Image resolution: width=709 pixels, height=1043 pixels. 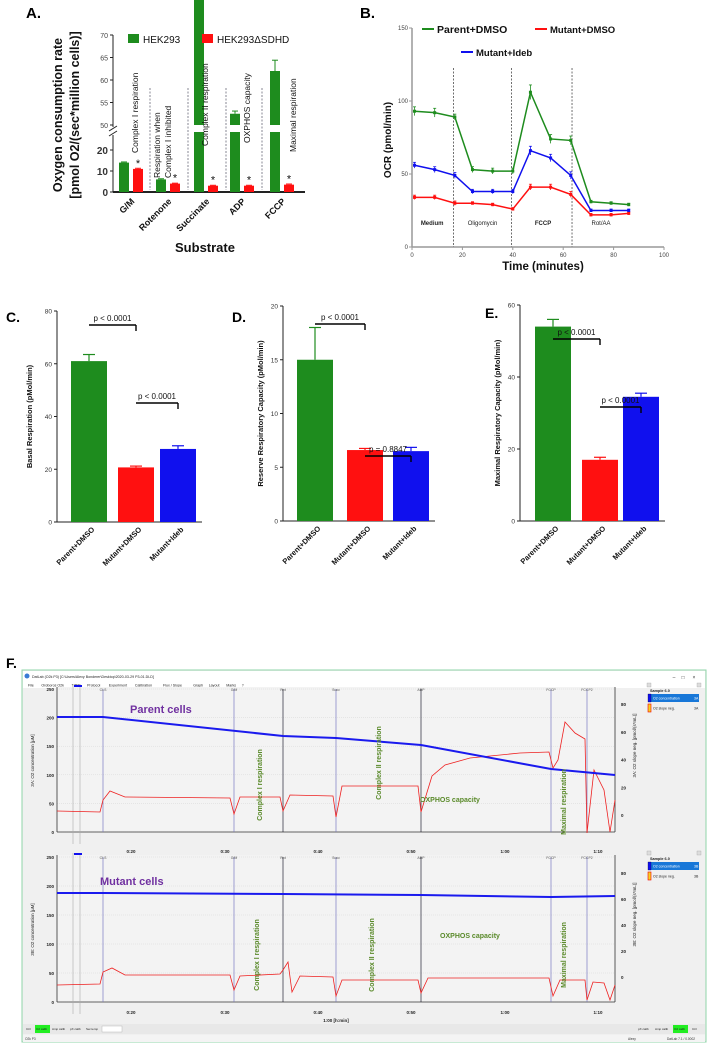 What do you see at coordinates (112, 1029) in the screenshot?
I see `ser-temp-input` at bounding box center [112, 1029].